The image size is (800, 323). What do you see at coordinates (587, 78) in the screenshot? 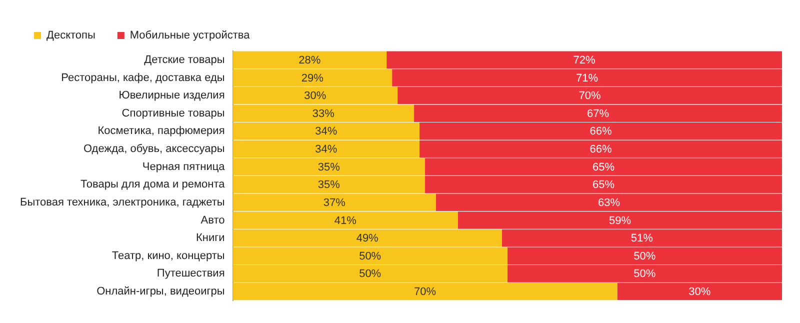
I see `data-label: 71%` at bounding box center [587, 78].